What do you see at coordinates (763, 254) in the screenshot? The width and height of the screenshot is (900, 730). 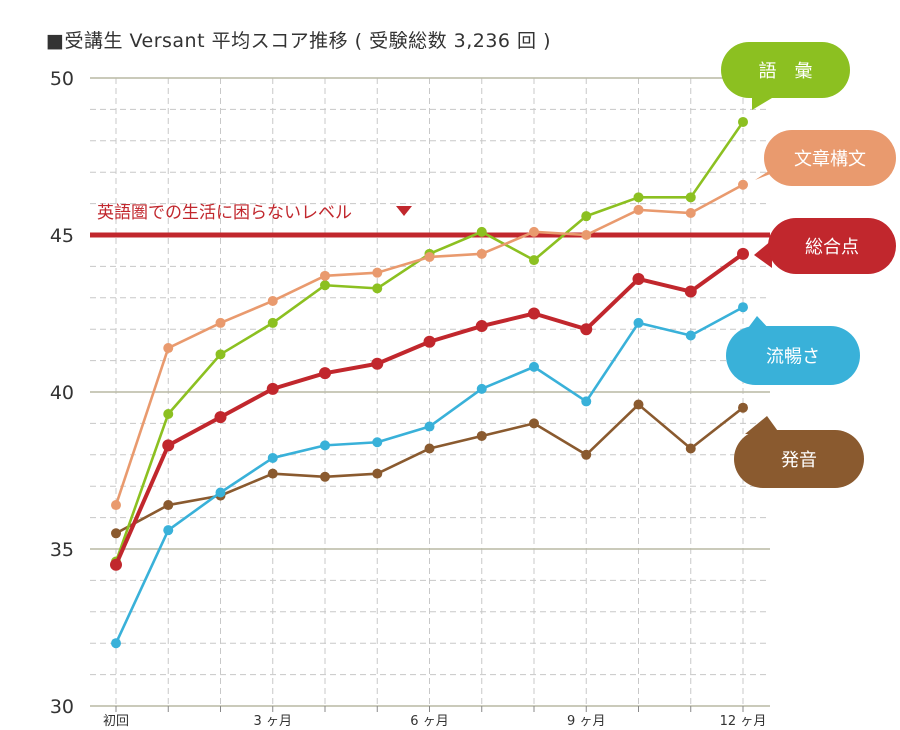 I see `legend-bubble-tail-total` at bounding box center [763, 254].